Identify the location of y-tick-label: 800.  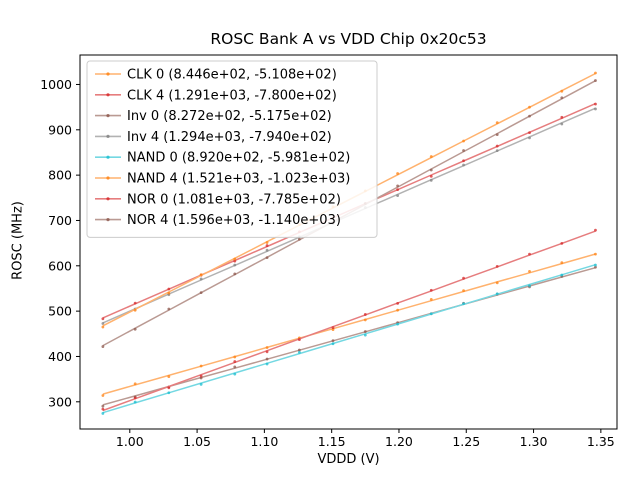
(60, 175).